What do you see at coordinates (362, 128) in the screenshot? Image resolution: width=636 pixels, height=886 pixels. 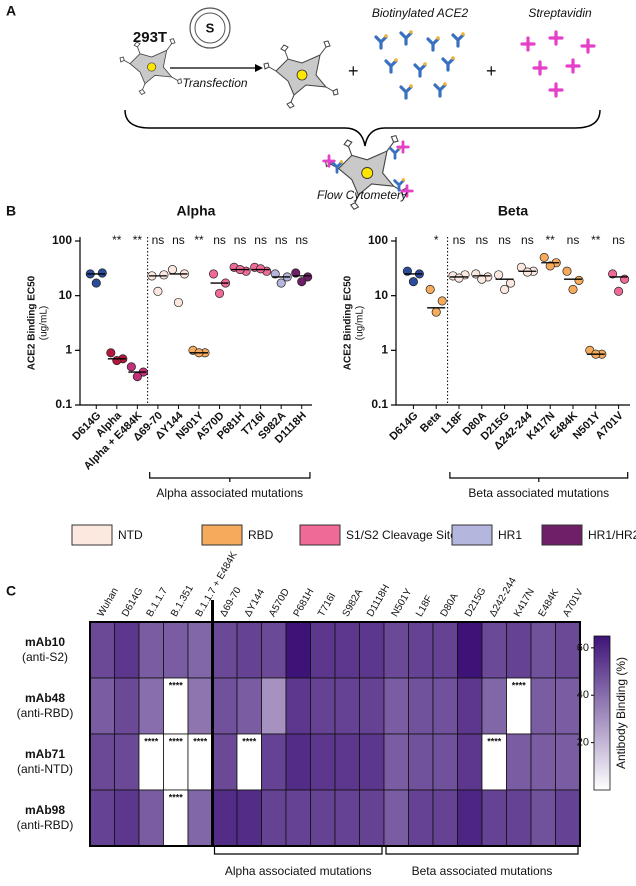 I see `brace` at bounding box center [362, 128].